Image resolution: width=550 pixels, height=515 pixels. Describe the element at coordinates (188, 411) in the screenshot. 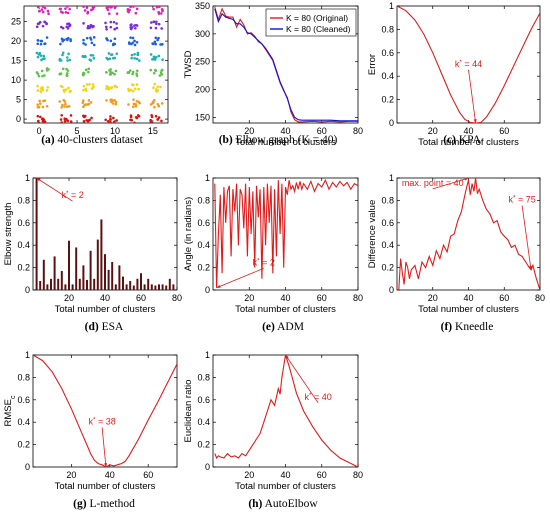

I see `y-axis-label: Euclidean ratio` at that location.